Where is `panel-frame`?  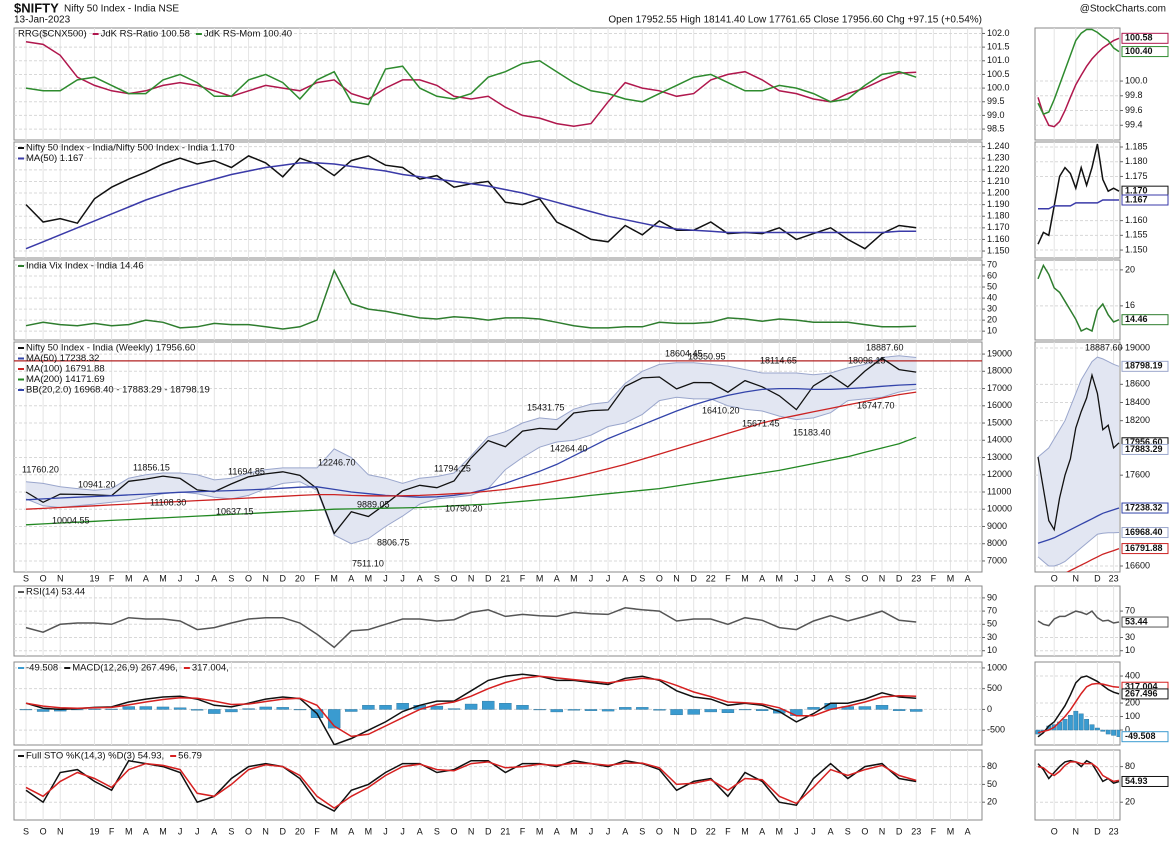
panel-frame is located at coordinates (498, 200).